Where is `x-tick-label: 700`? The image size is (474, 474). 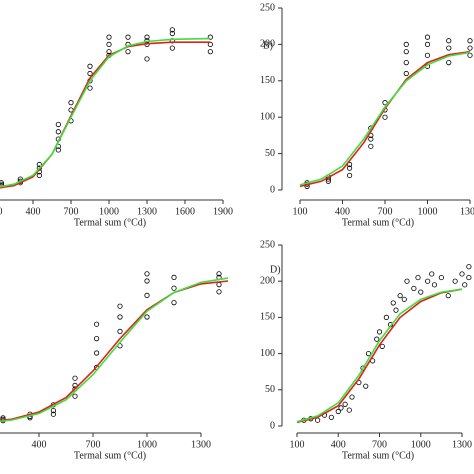
x-tick-label: 700 is located at coordinates (71, 211).